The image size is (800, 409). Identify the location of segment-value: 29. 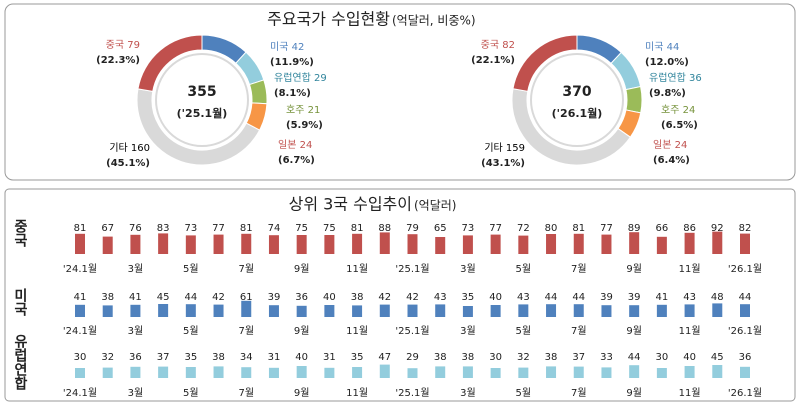
(320, 78).